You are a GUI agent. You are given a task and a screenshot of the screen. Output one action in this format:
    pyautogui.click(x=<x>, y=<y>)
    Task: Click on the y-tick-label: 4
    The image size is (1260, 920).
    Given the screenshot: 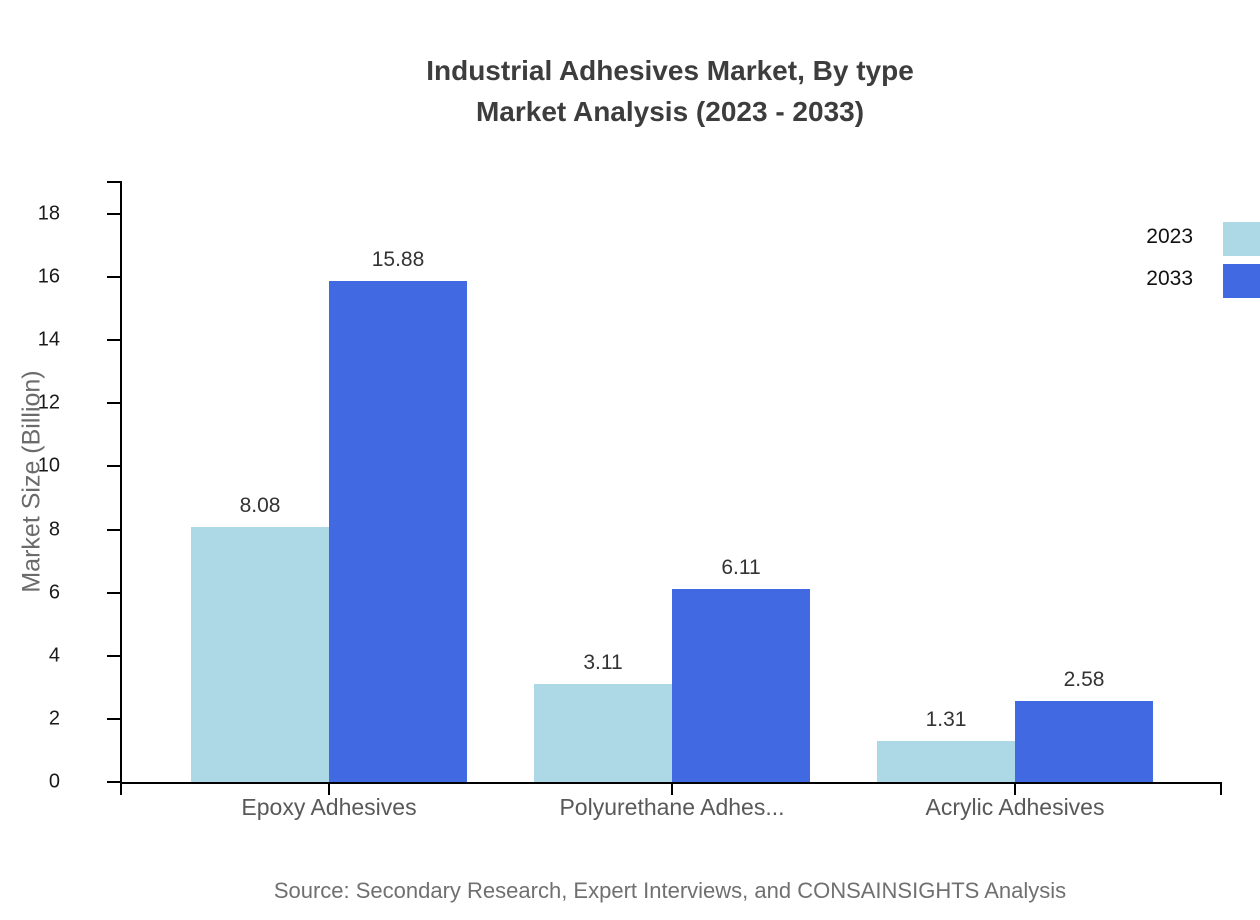 What is the action you would take?
    pyautogui.click(x=54, y=655)
    